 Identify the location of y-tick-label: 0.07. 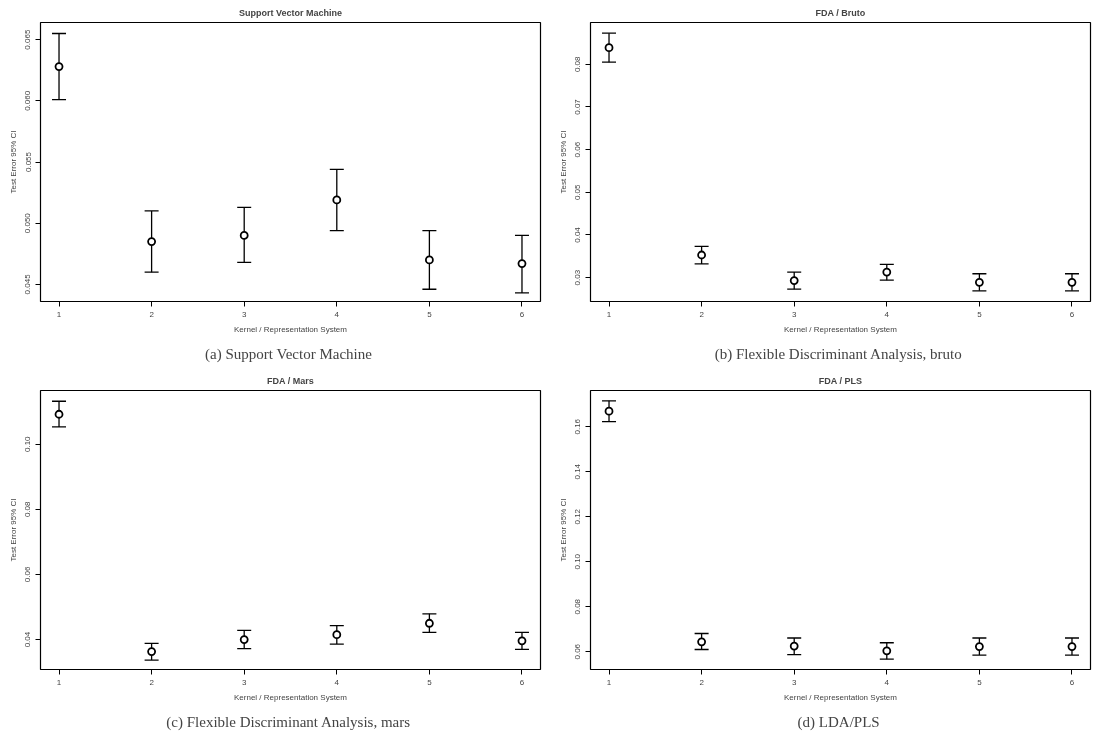
(578, 106).